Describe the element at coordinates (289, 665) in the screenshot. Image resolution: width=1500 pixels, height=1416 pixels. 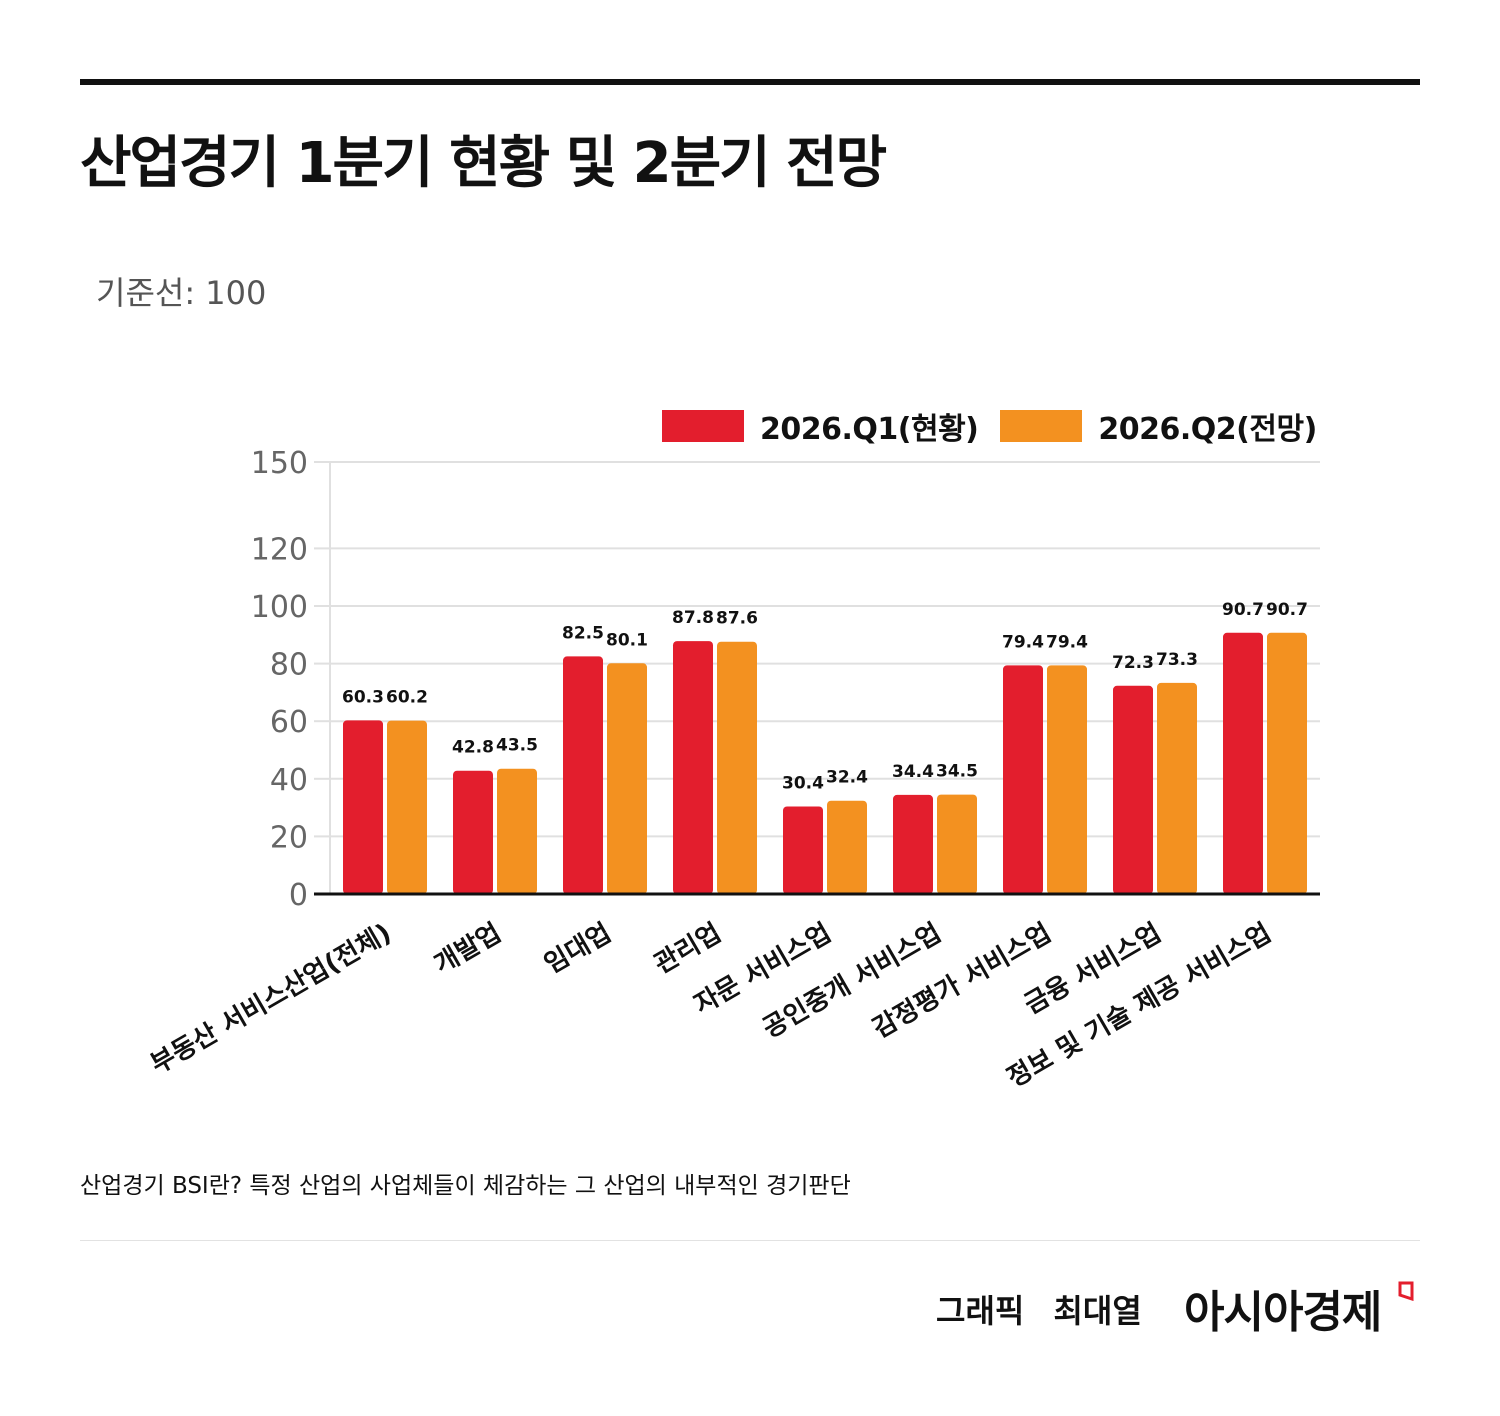
I see `y-tick-label: 80` at that location.